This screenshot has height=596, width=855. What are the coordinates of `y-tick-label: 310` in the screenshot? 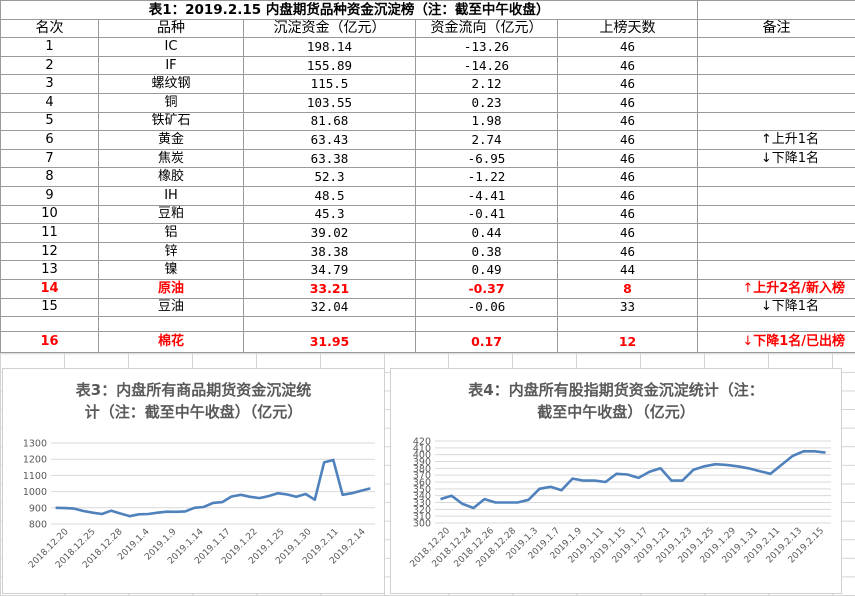 It's located at (422, 517).